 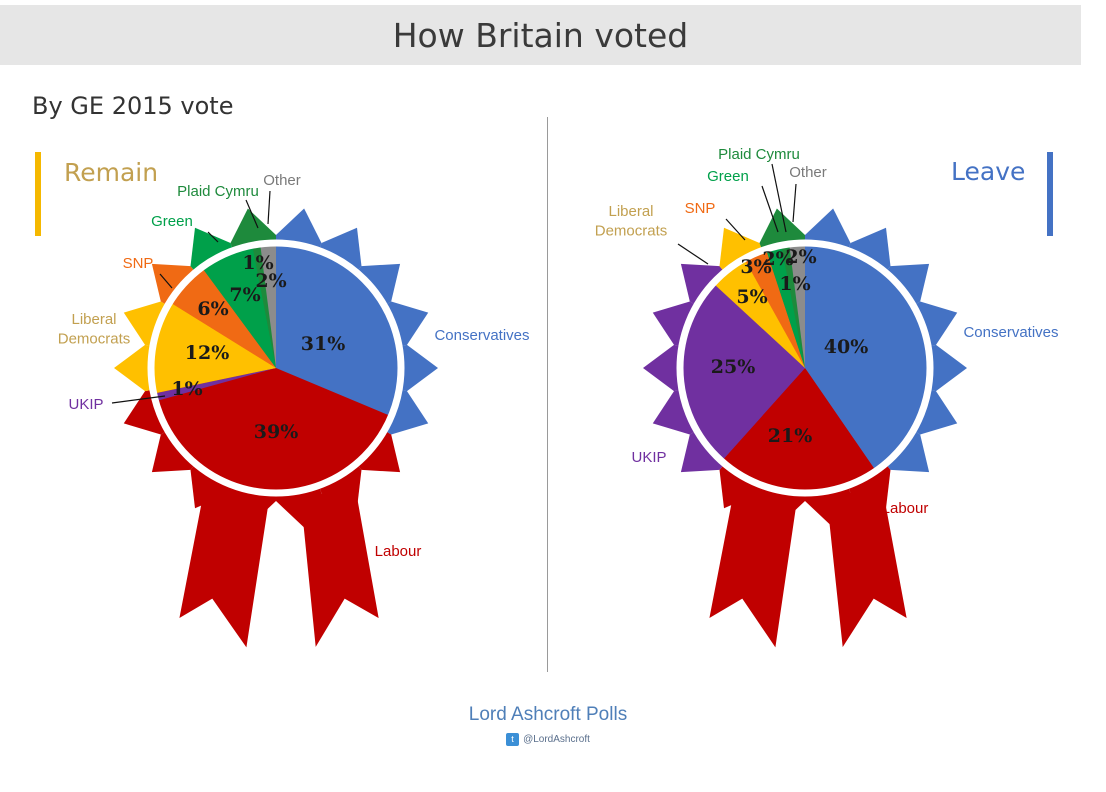 I want to click on remain-pct-conservatives: 31%, so click(x=323, y=344).